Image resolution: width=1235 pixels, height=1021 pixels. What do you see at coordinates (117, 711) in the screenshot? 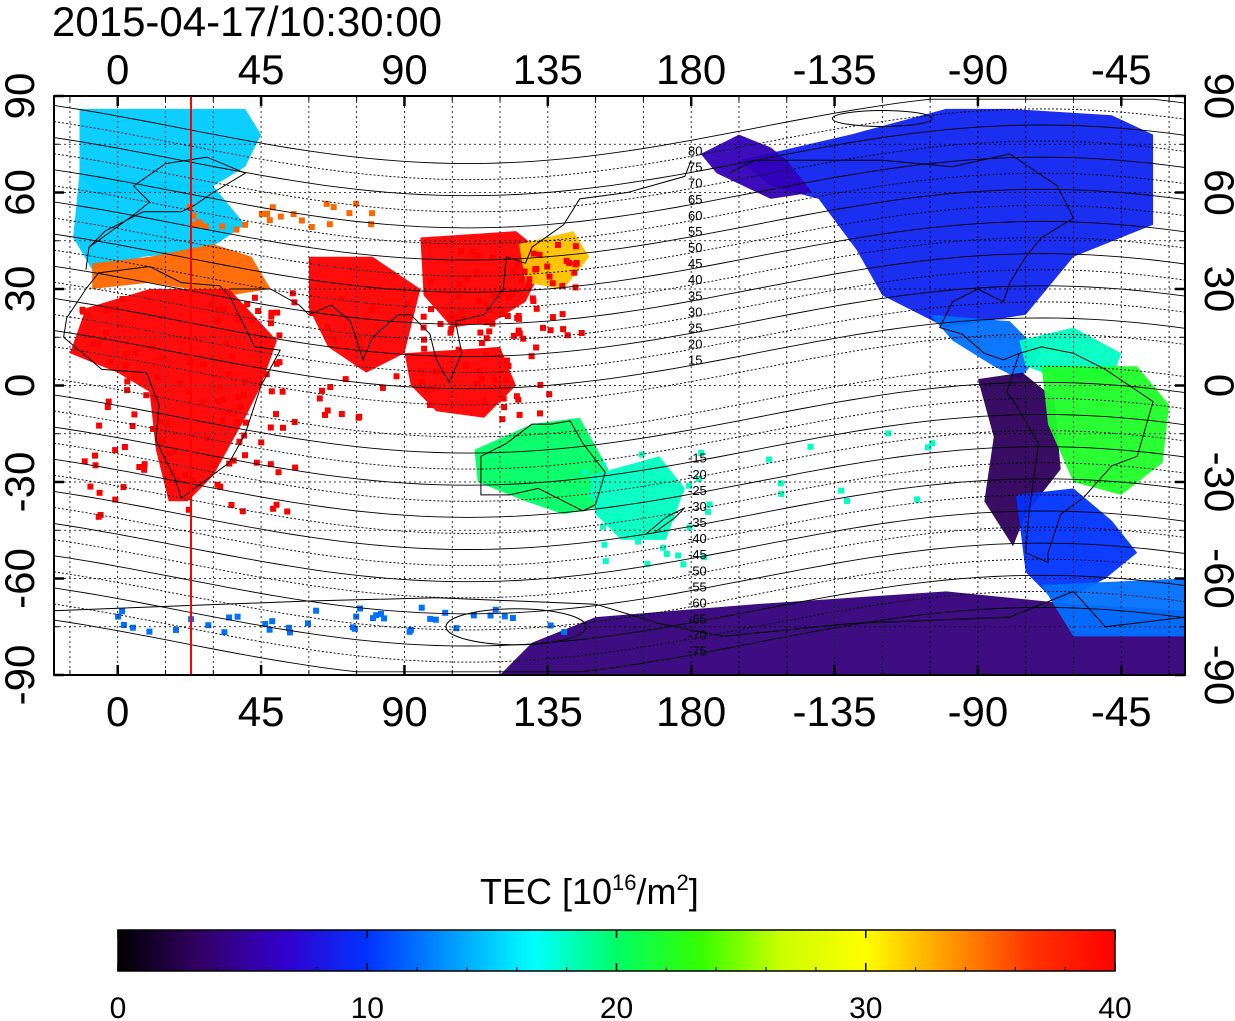
I see `bottom-lon-tick-label: 0` at bounding box center [117, 711].